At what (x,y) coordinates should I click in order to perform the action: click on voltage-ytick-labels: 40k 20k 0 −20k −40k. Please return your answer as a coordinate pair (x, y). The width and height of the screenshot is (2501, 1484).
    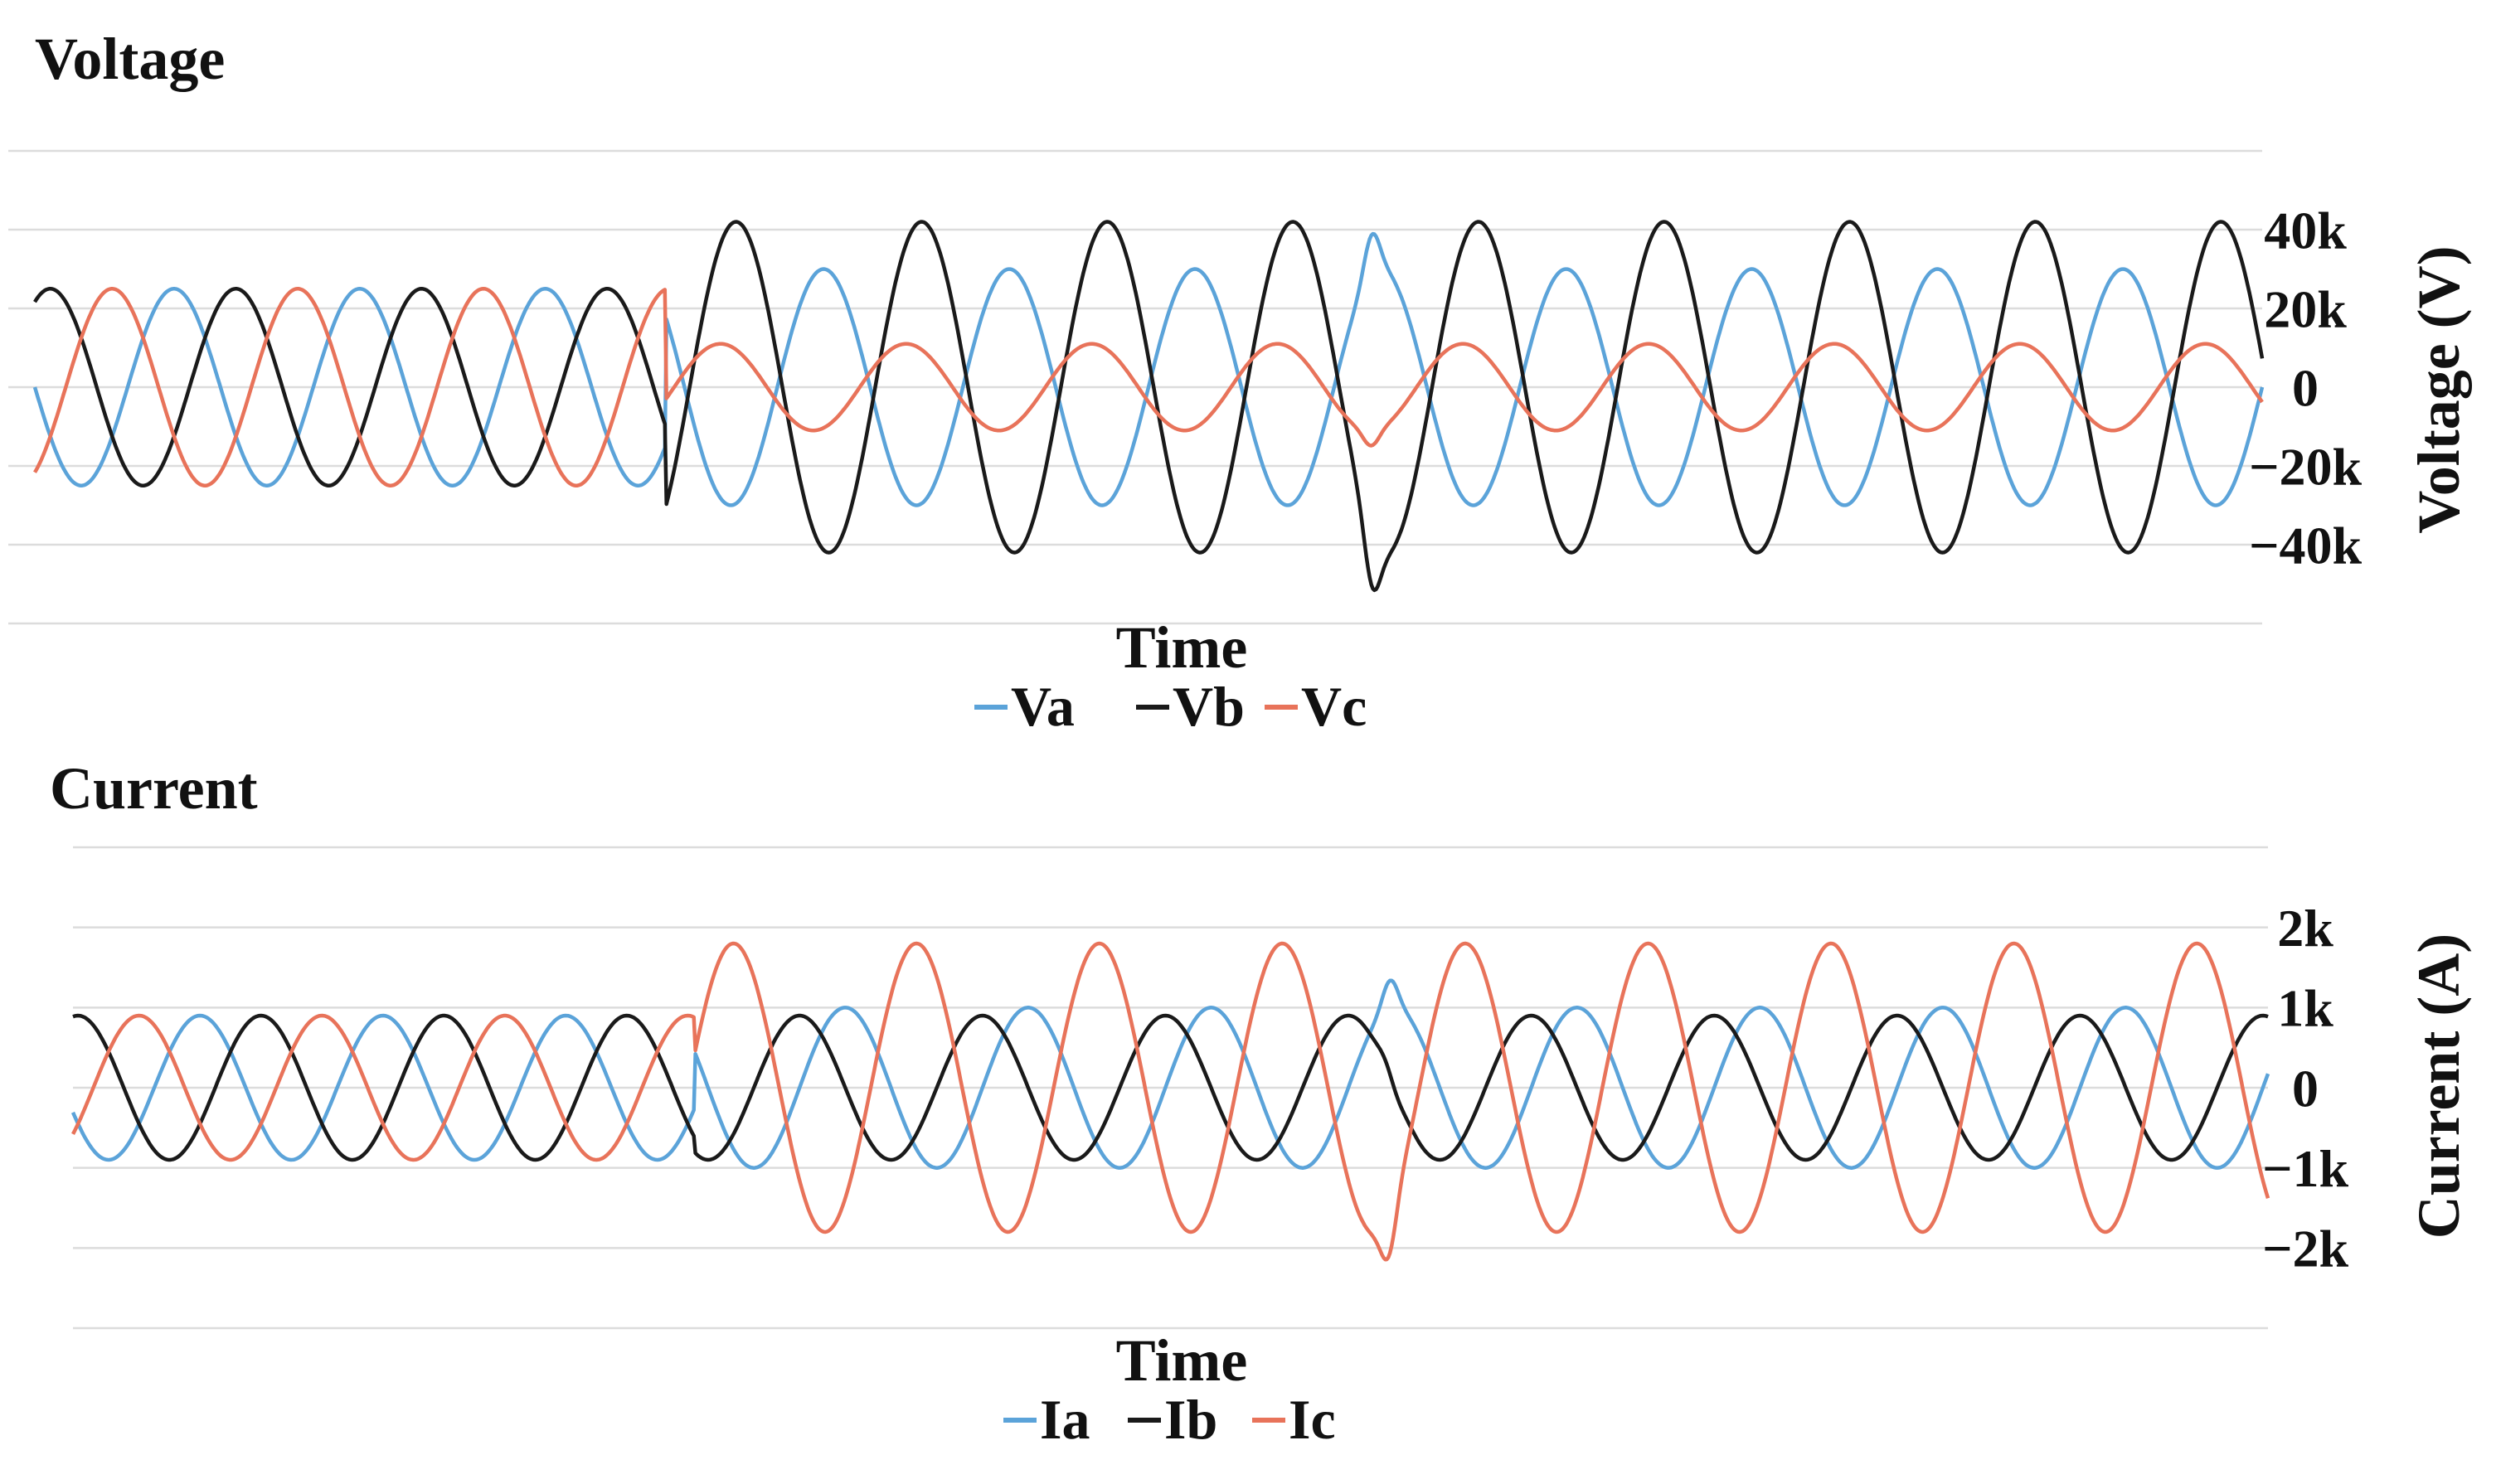
    Looking at the image, I should click on (2305, 388).